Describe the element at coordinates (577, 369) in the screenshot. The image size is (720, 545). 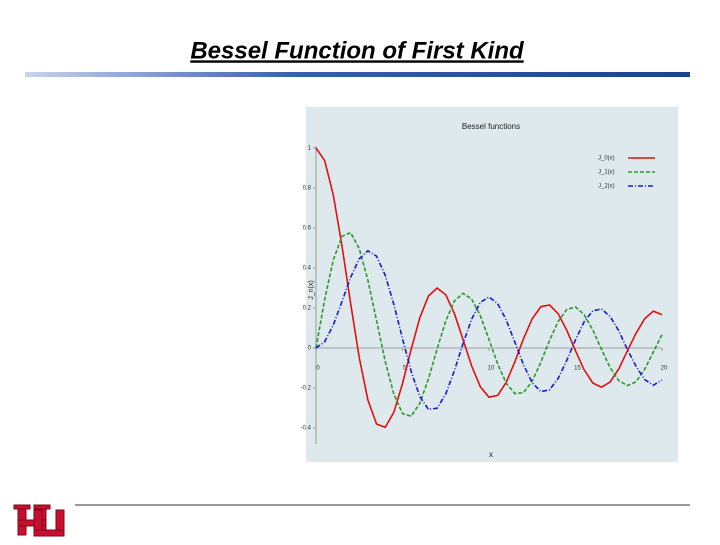
I see `x-tick-label: 15` at that location.